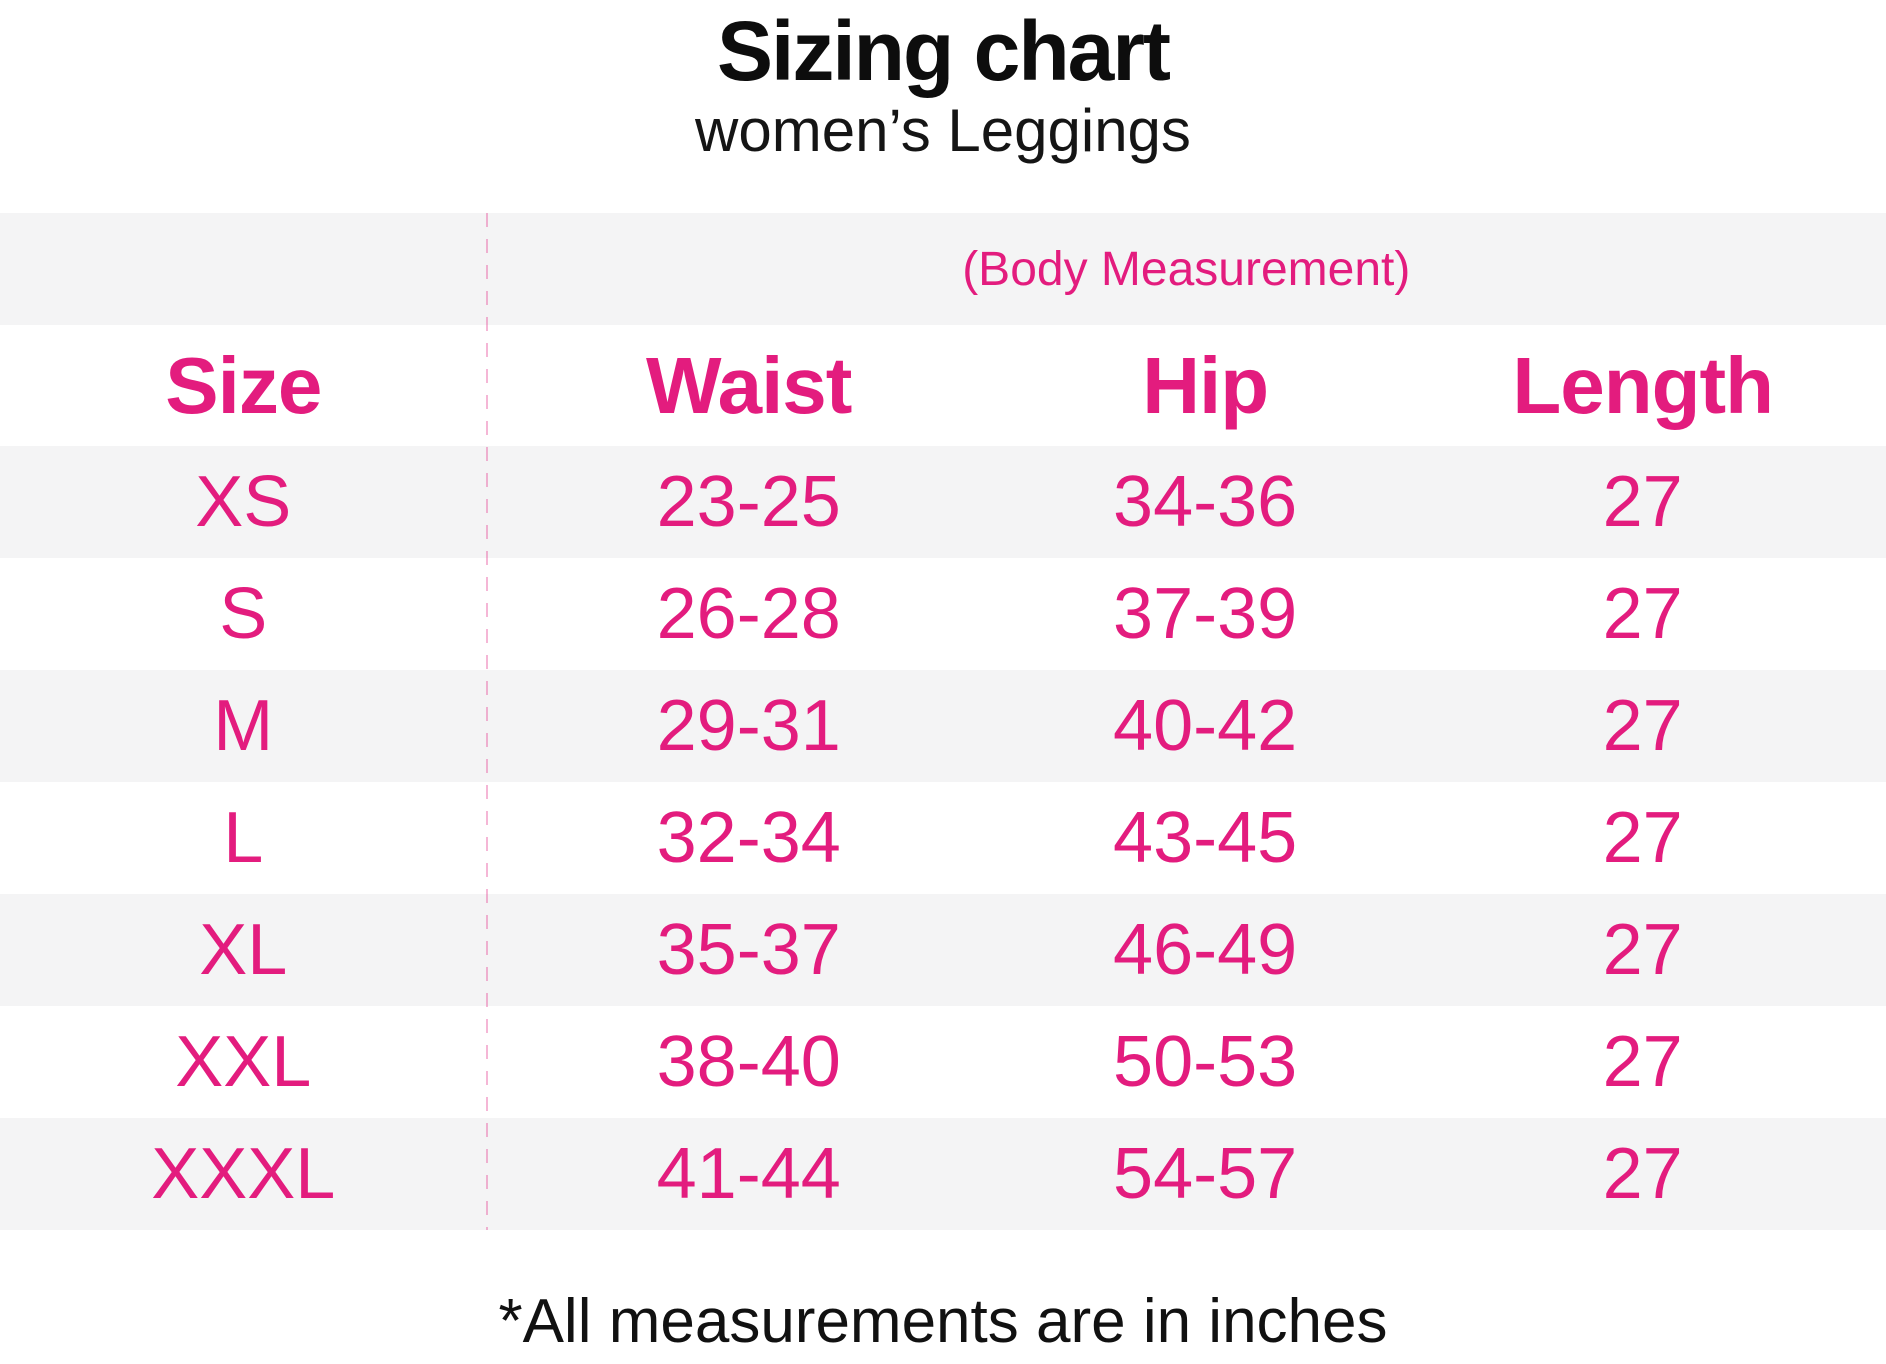 This screenshot has width=1886, height=1364. What do you see at coordinates (943, 1062) in the screenshot?
I see `table-row-xxl: XXL 38-40 50-53 27` at bounding box center [943, 1062].